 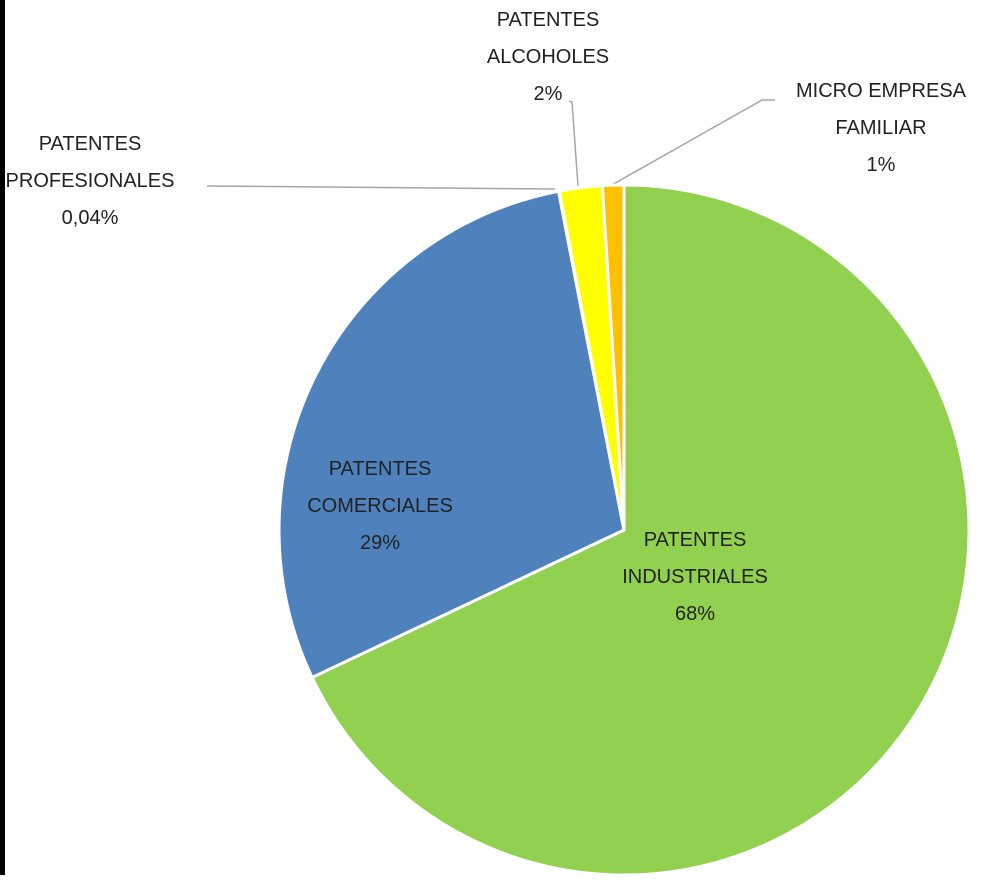 What do you see at coordinates (881, 110) in the screenshot?
I see `category-label: MICRO EMPRESA FAMILIAR` at bounding box center [881, 110].